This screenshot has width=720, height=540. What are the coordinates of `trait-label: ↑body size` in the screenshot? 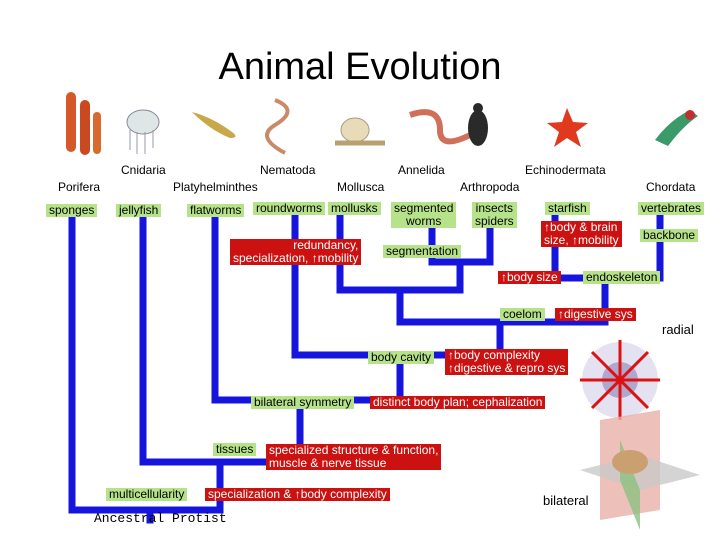 It's located at (529, 277).